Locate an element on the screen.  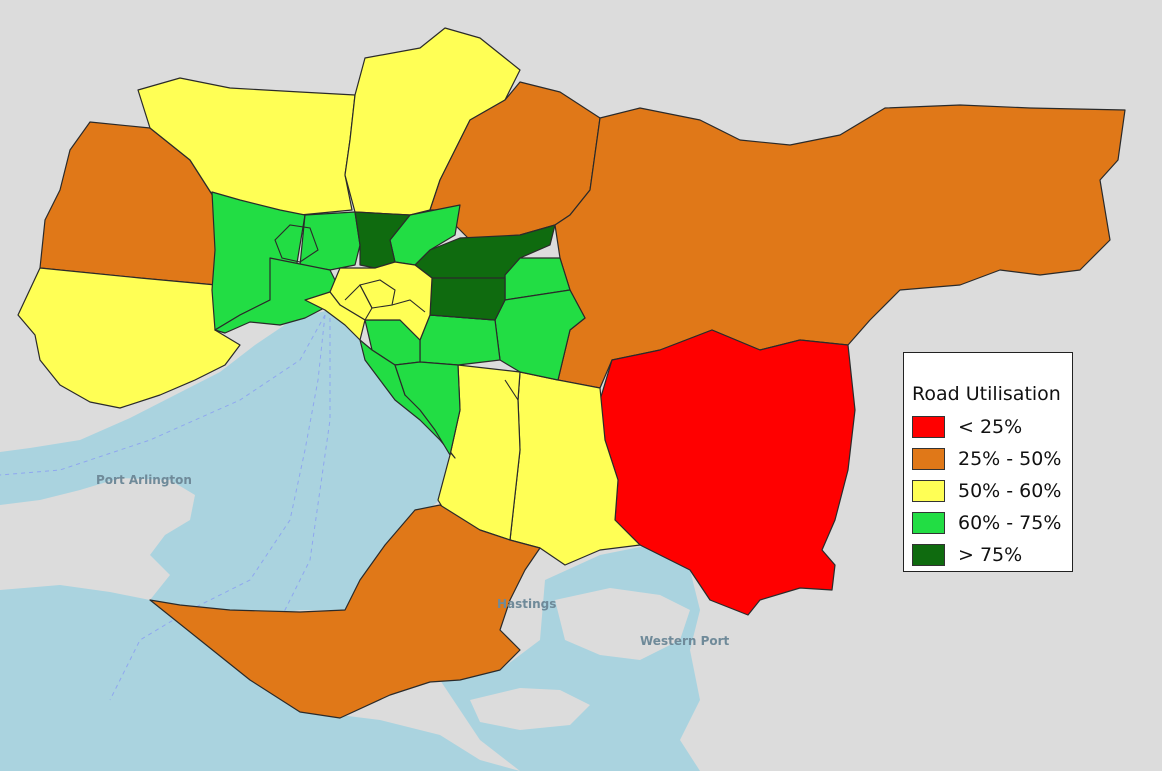
phillip-island-land is located at coordinates (530, 709).